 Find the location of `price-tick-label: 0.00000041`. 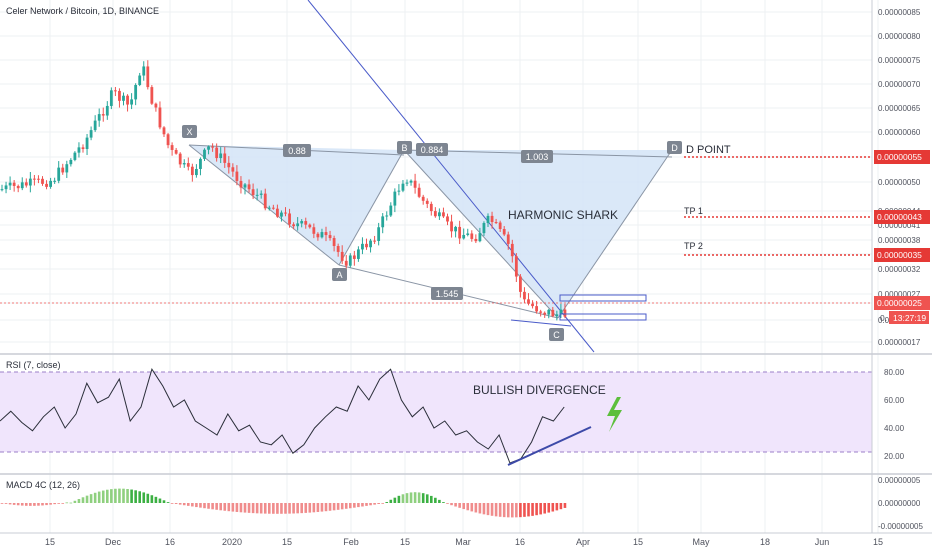

price-tick-label: 0.00000041 is located at coordinates (899, 225).